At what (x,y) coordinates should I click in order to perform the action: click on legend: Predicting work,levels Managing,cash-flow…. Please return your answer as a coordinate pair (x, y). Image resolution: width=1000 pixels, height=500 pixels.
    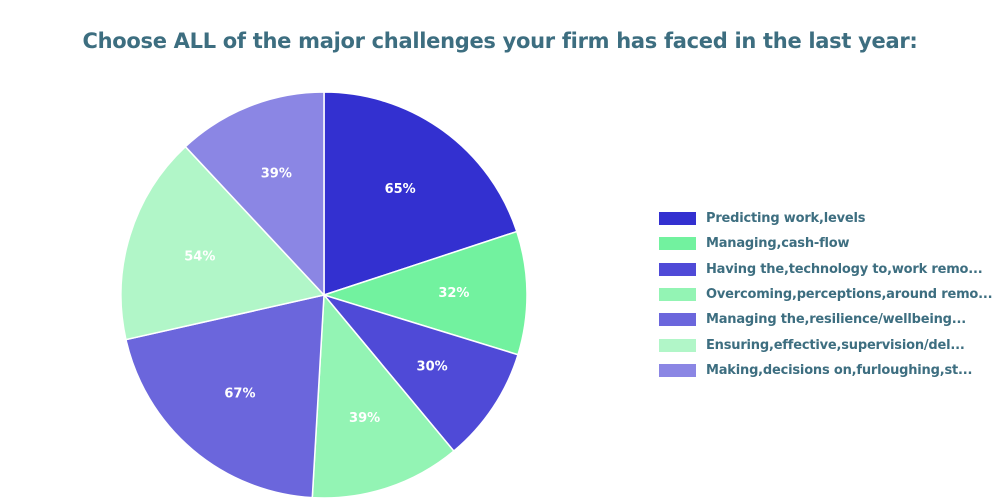
    Looking at the image, I should click on (829, 294).